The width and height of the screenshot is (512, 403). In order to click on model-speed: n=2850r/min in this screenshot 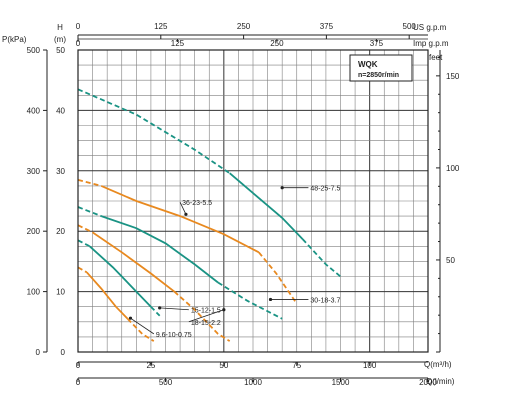, I will do `click(378, 75)`.